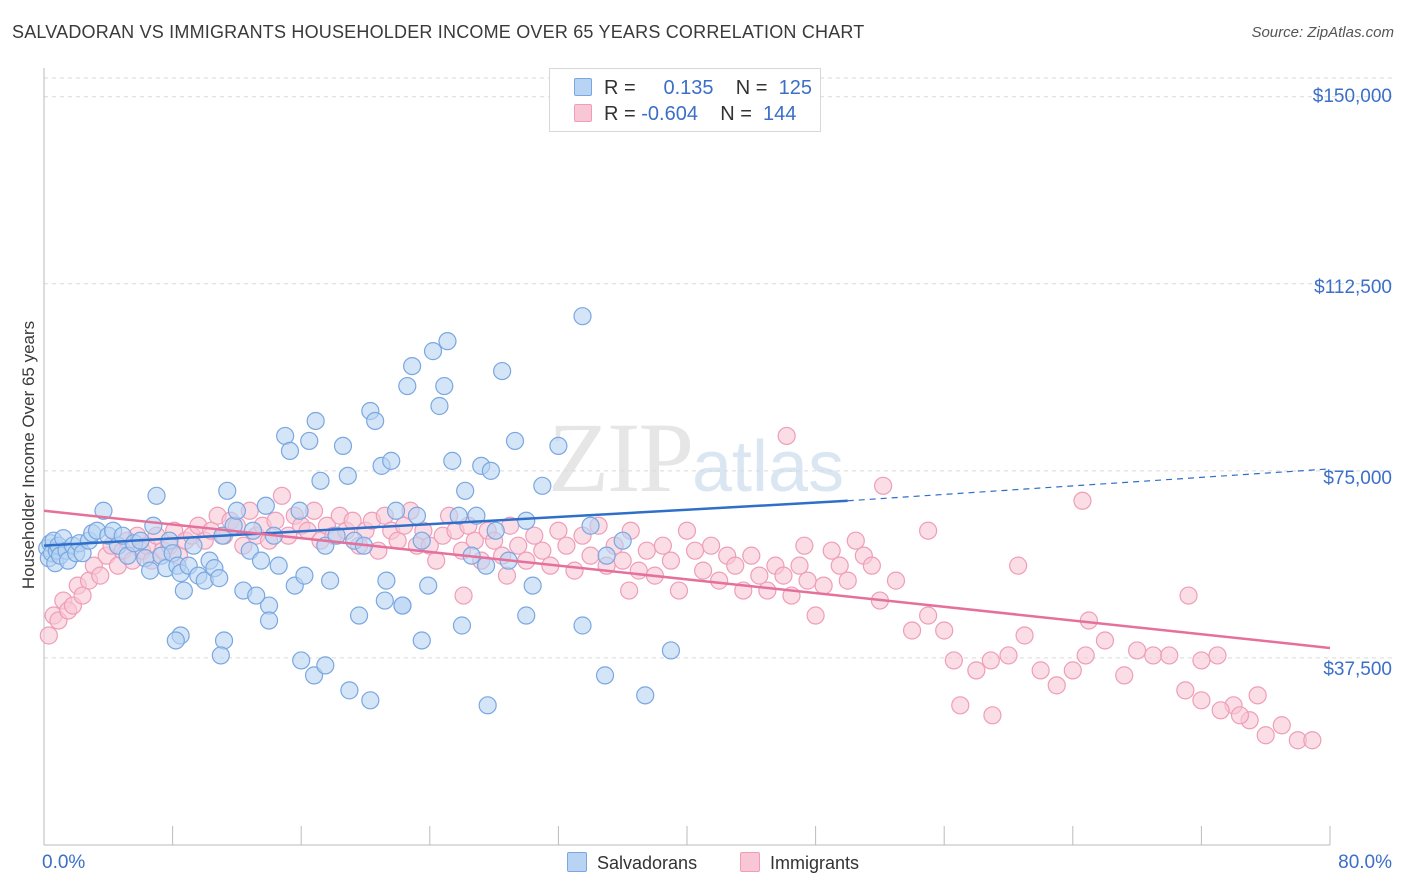 The image size is (1406, 892). What do you see at coordinates (696, 457) in the screenshot?
I see `watermark: ZIPatlas` at bounding box center [696, 457].